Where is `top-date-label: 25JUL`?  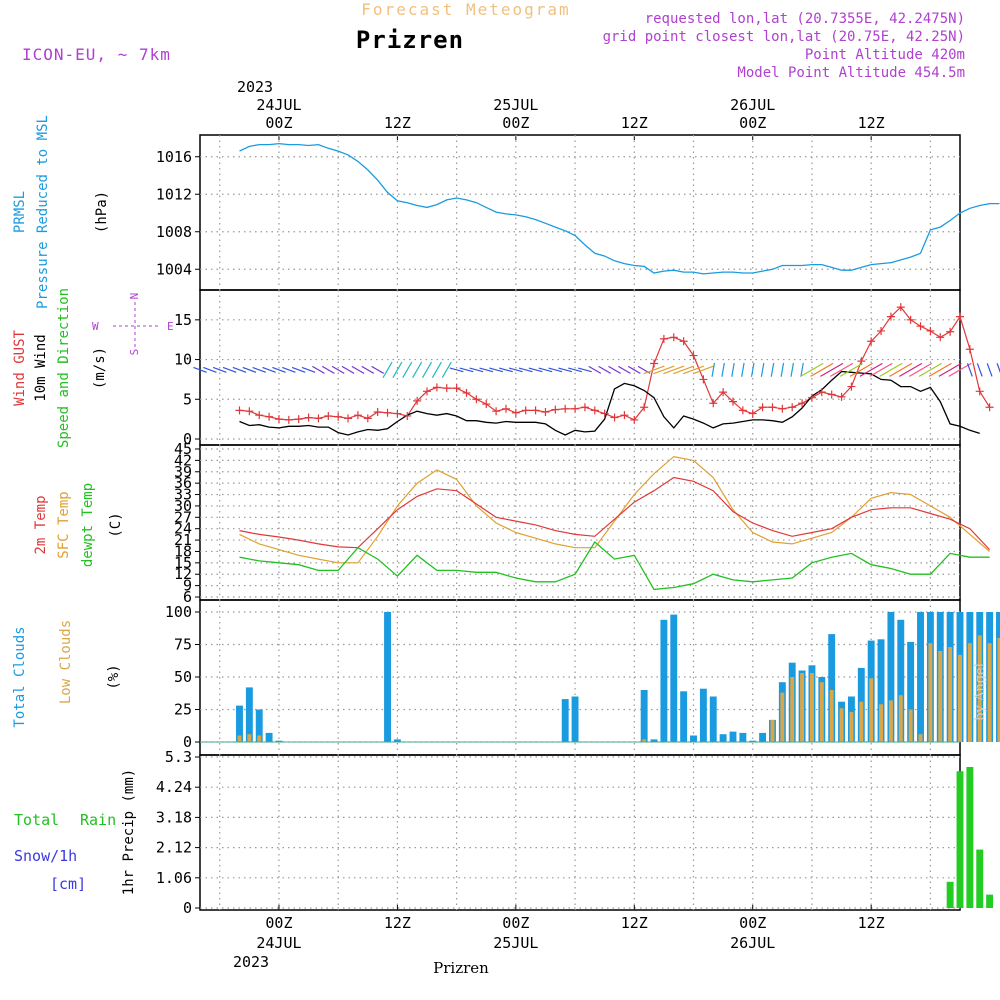
top-date-label: 25JUL is located at coordinates (515, 105).